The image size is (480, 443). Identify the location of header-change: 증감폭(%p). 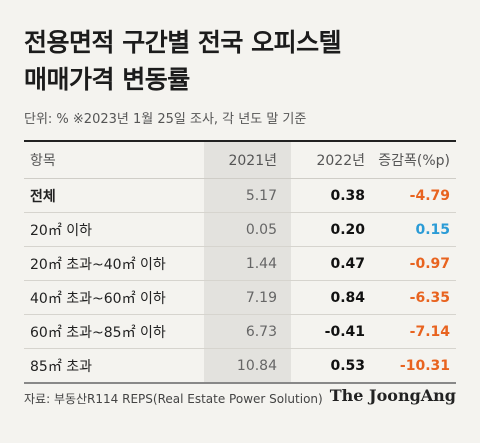
(414, 161).